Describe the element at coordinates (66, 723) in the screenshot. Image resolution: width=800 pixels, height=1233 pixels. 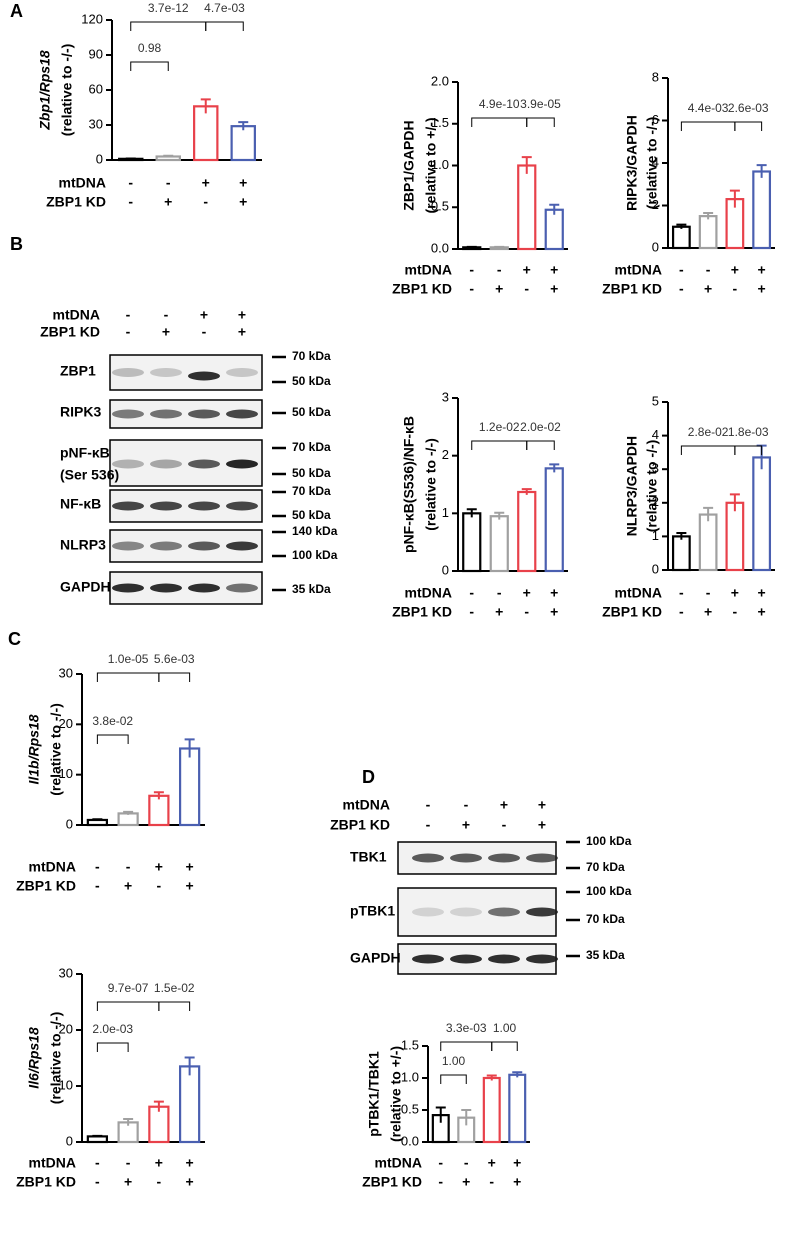
I see `y-tick-label: 20` at that location.